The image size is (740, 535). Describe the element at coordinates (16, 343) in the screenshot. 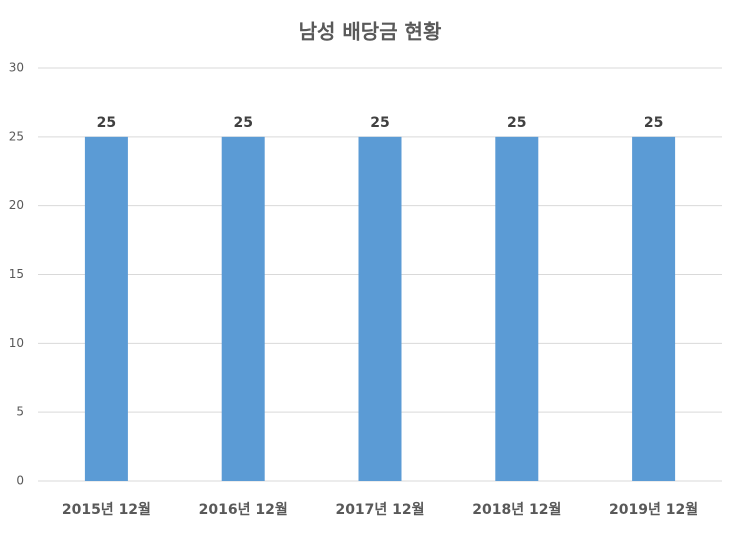

I see `y-tick-label: 10` at that location.